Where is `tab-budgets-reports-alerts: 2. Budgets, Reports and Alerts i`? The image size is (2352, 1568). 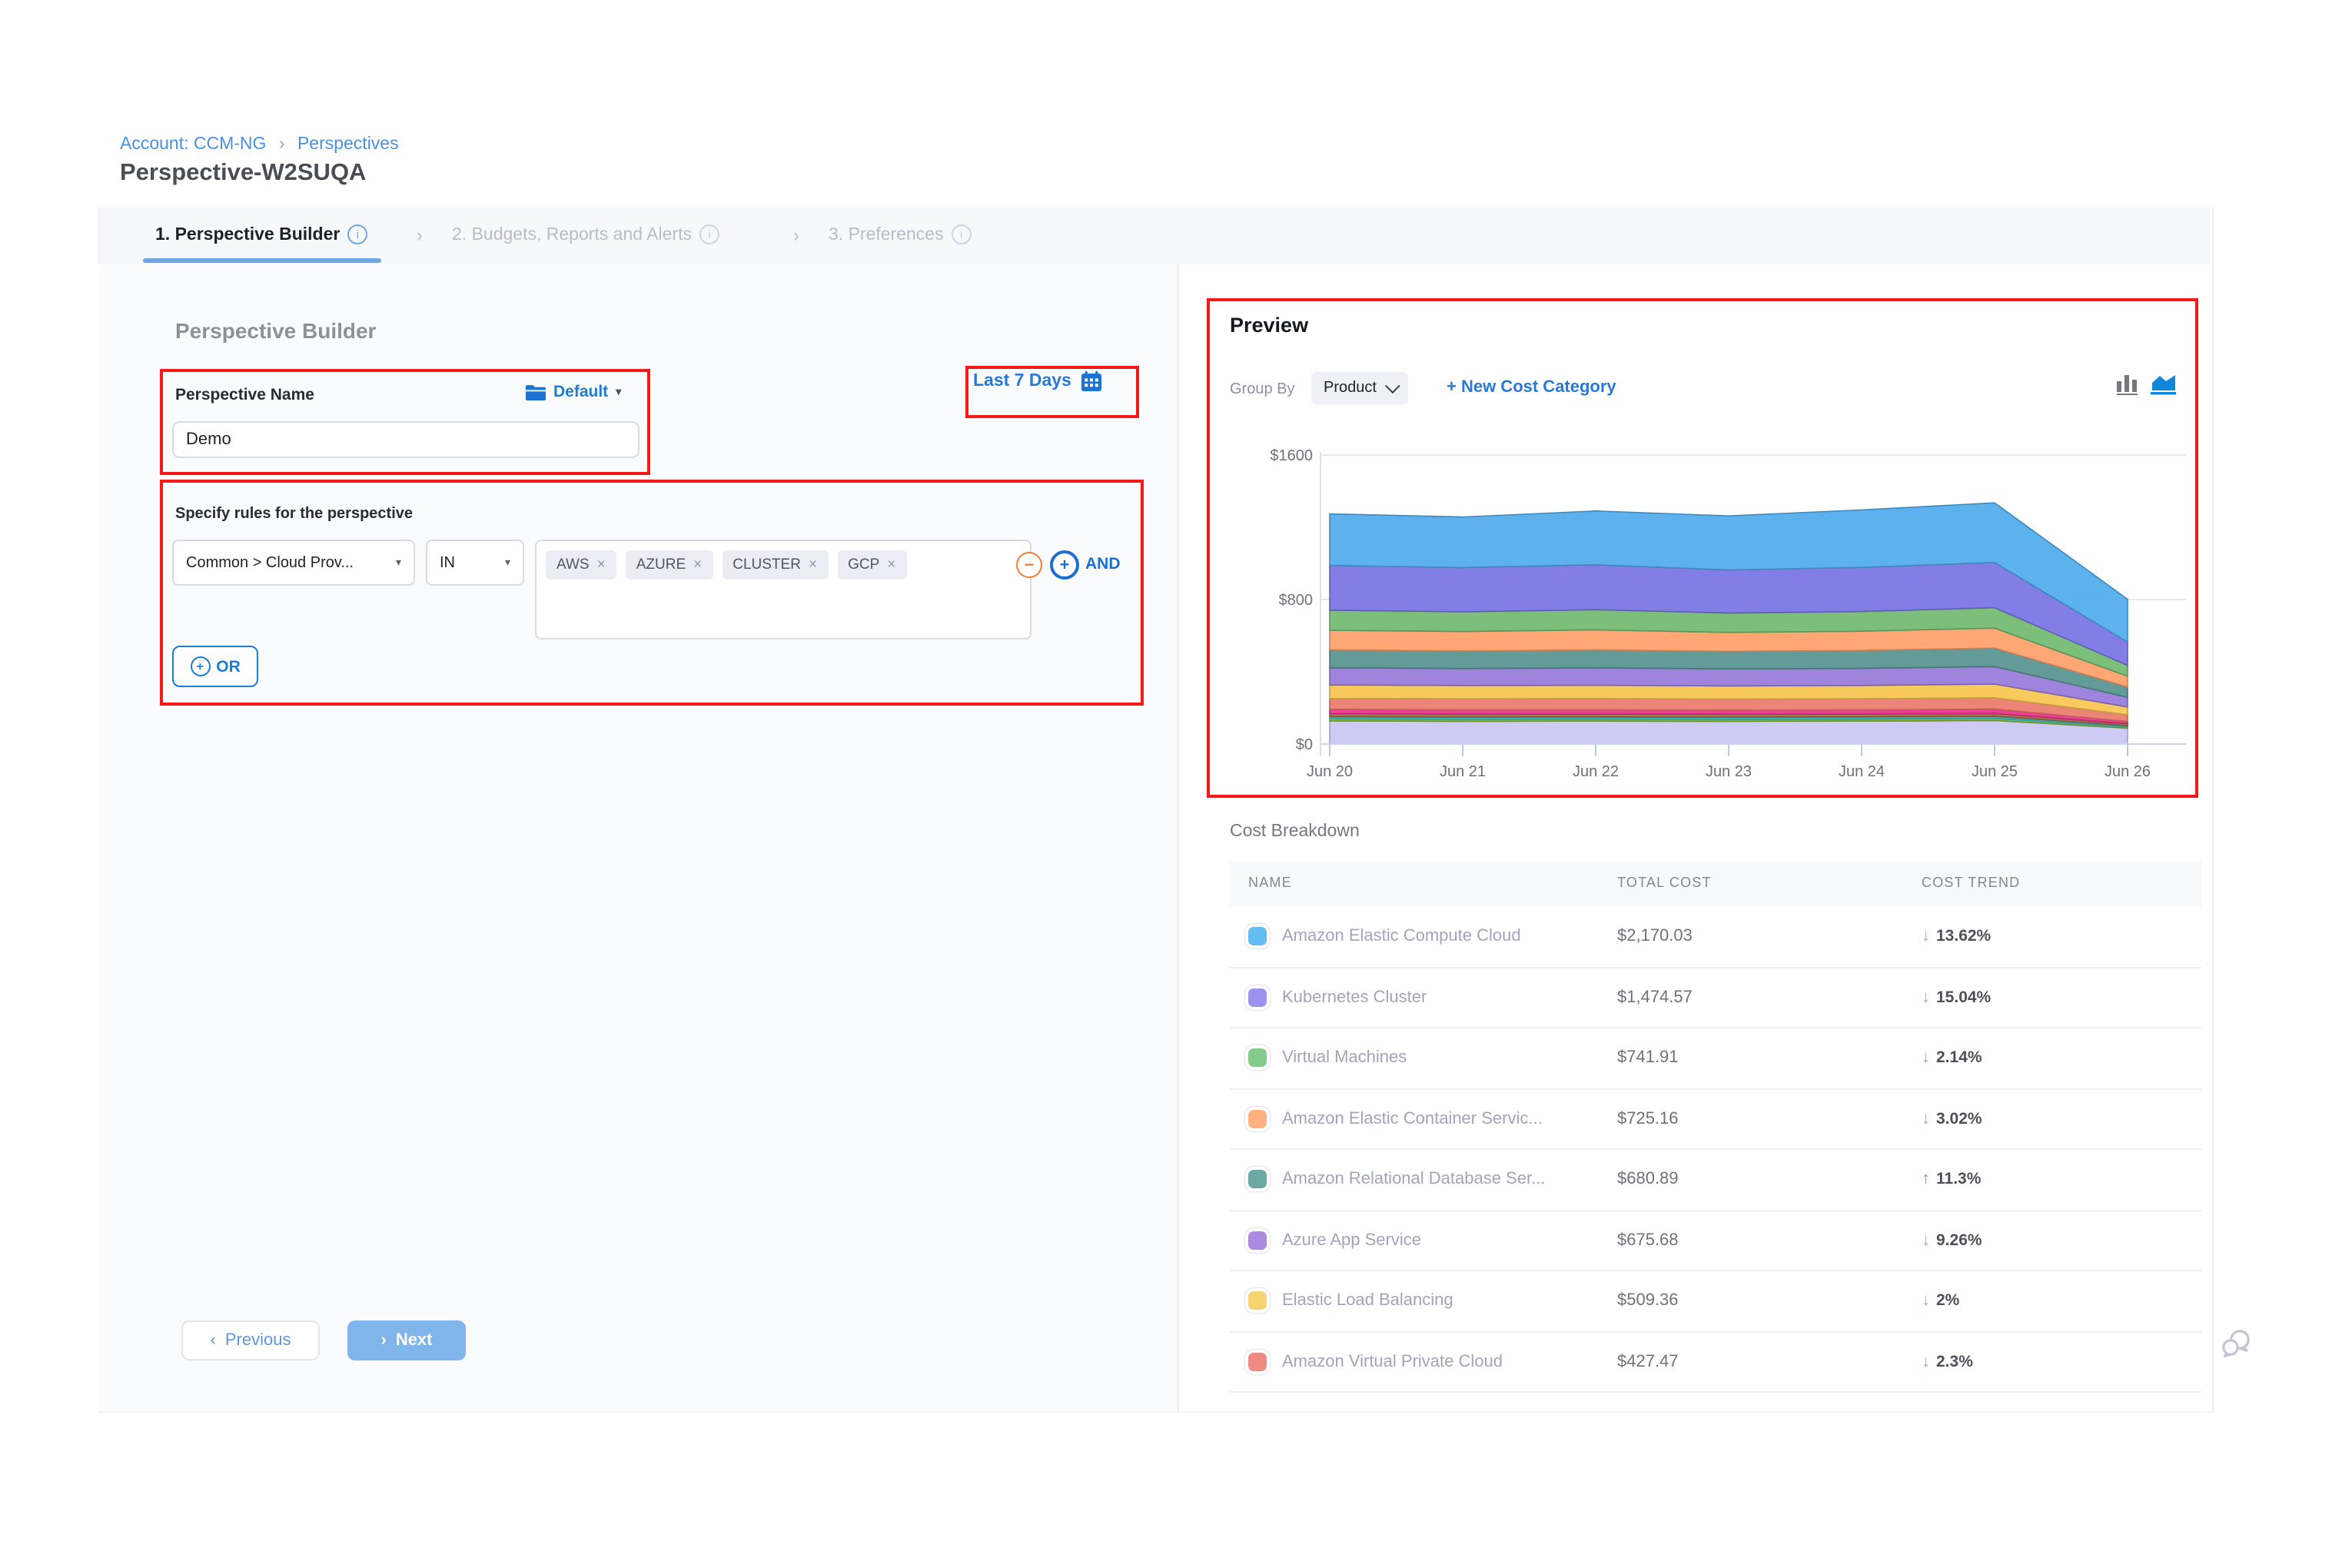
tab-budgets-reports-alerts: 2. Budgets, Reports and Alerts i is located at coordinates (585, 234).